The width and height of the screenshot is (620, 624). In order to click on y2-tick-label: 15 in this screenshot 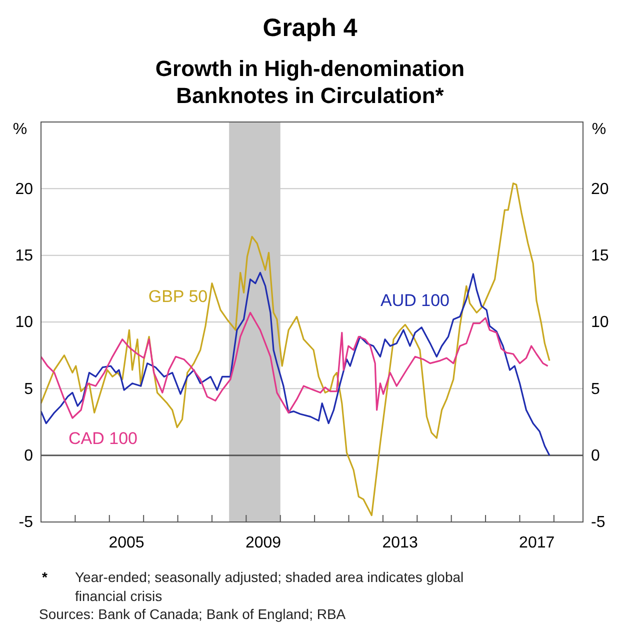, I will do `click(600, 255)`.